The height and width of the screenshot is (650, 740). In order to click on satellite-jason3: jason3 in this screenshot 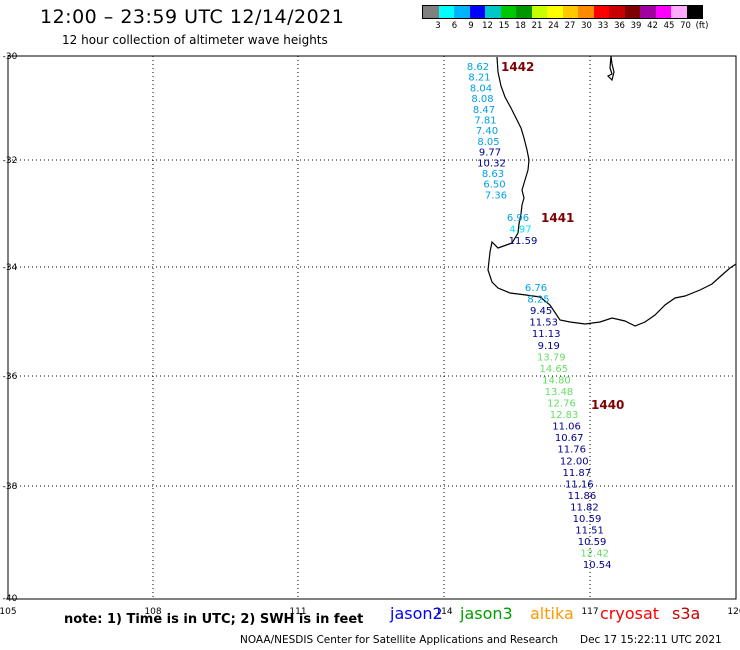, I will do `click(486, 613)`.